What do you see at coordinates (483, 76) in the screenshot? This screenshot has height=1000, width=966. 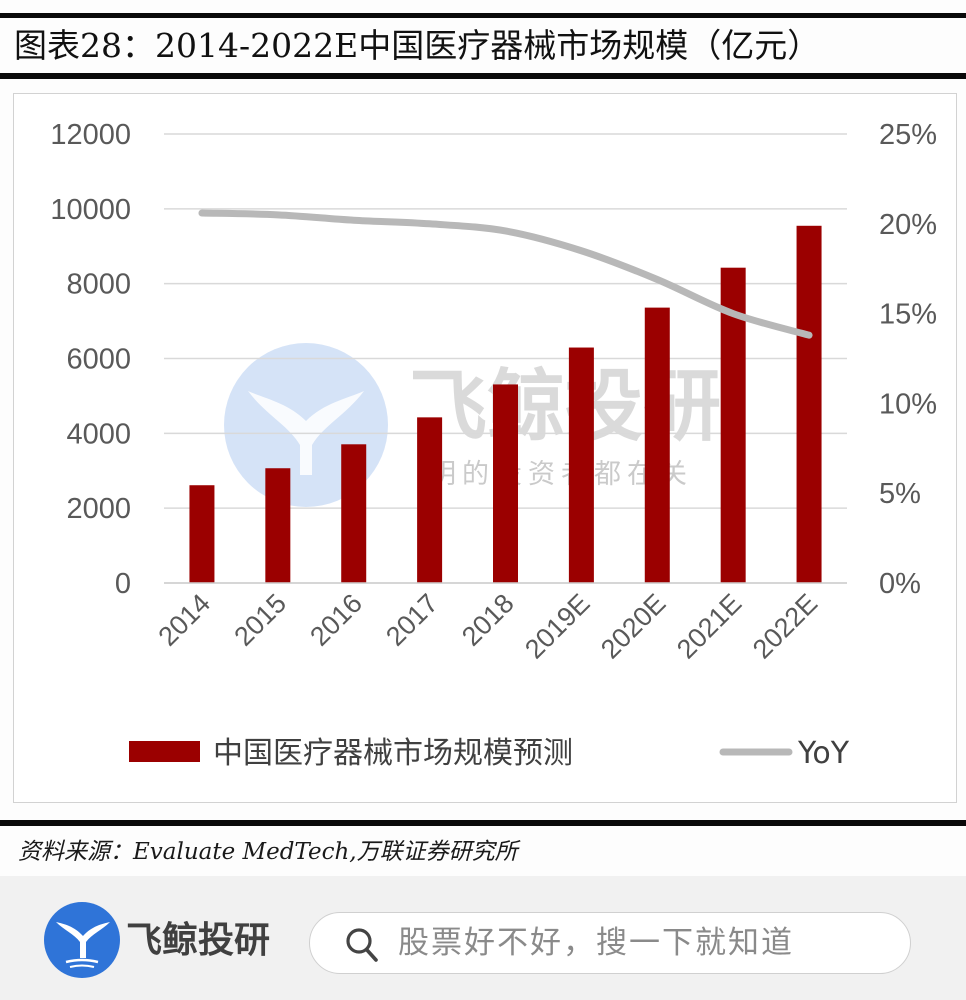 I see `title-rule` at bounding box center [483, 76].